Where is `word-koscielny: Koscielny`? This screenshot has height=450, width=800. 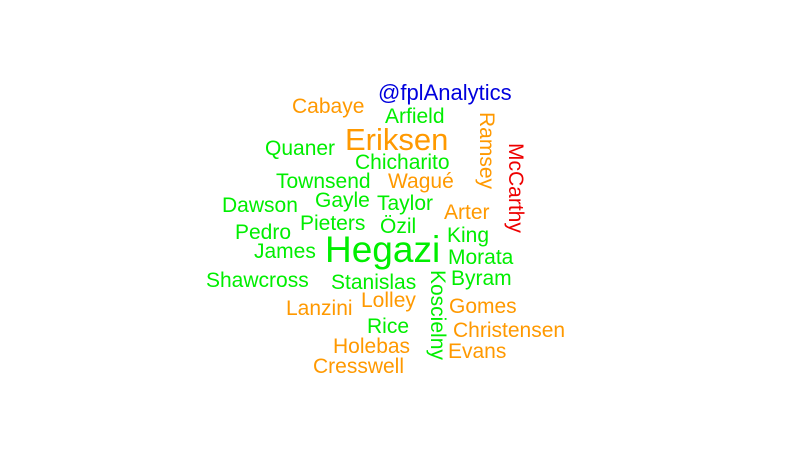 word-koscielny: Koscielny is located at coordinates (437, 315).